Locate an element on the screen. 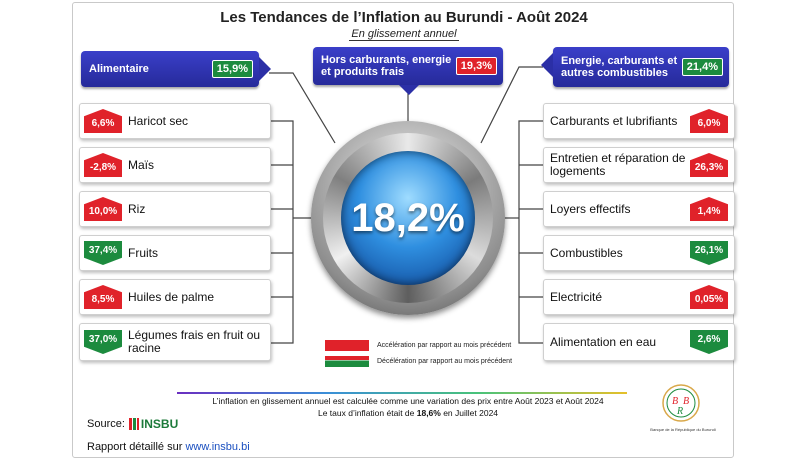 Image resolution: width=800 pixels, height=460 pixels. item-label: Loyers effectifs is located at coordinates (590, 208).